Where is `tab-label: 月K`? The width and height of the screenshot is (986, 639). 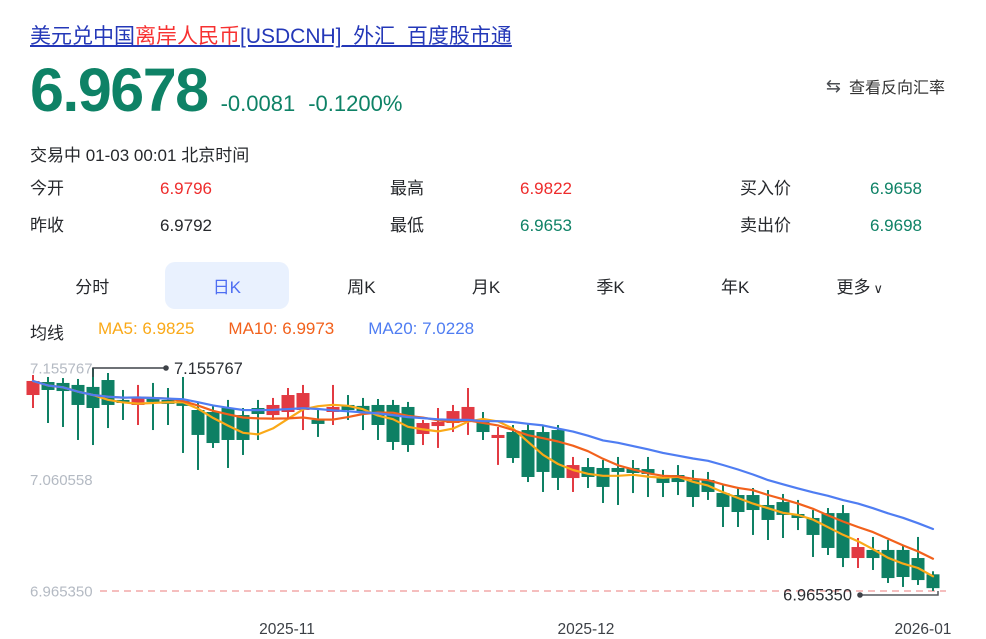
tab-label: 月K is located at coordinates (486, 287).